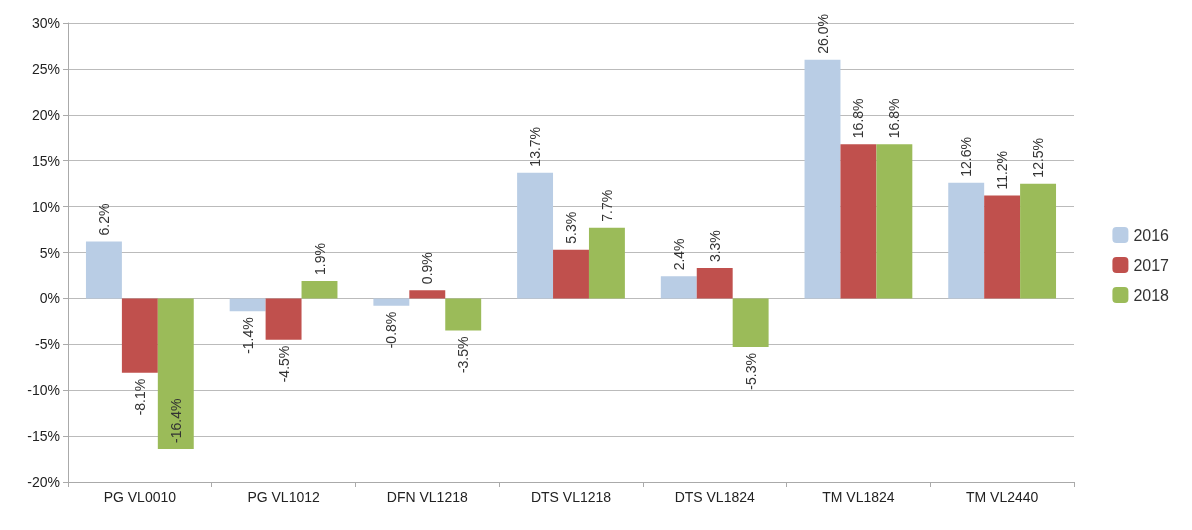 Image resolution: width=1192 pixels, height=530 pixels. What do you see at coordinates (45, 160) in the screenshot?
I see `y-tick-label: 15%` at bounding box center [45, 160].